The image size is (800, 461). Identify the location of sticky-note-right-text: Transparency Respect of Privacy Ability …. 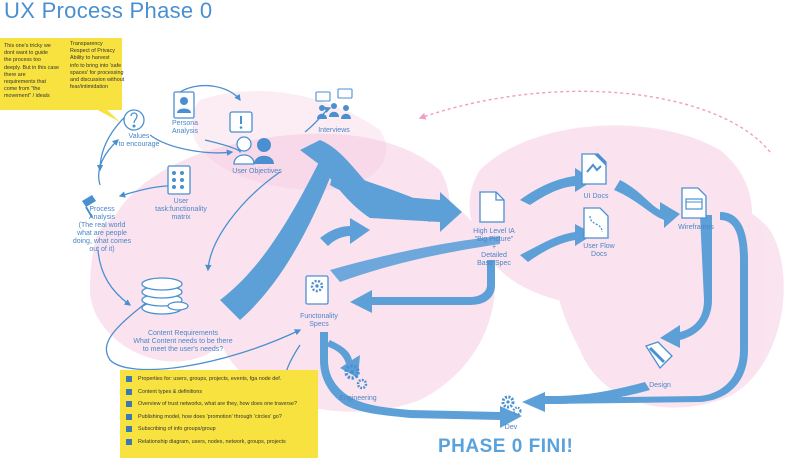
(97, 66).